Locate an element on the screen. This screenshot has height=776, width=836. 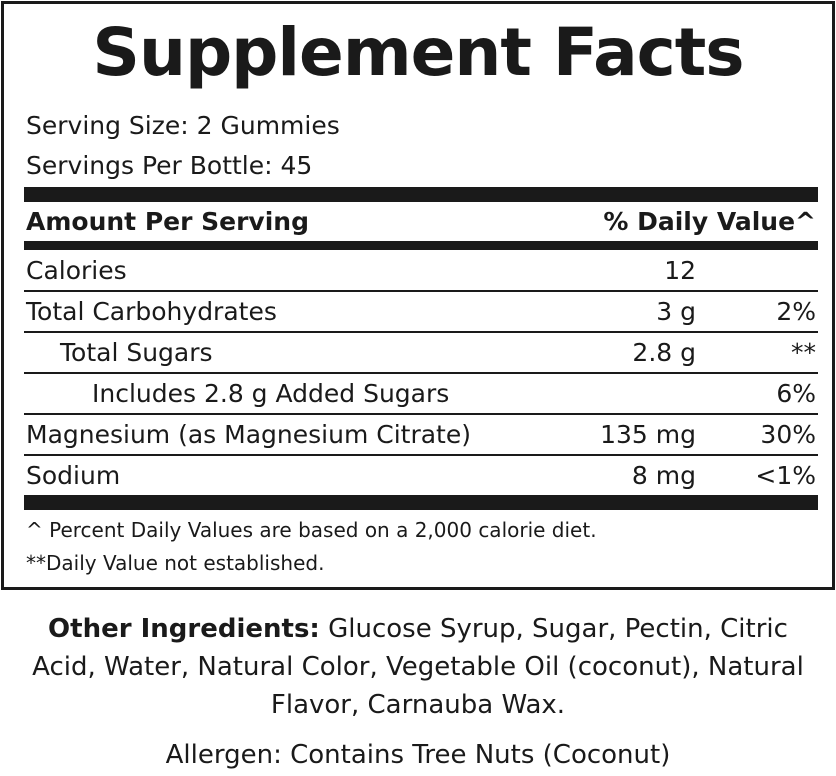
nutrient-dv: 2% is located at coordinates (796, 311).